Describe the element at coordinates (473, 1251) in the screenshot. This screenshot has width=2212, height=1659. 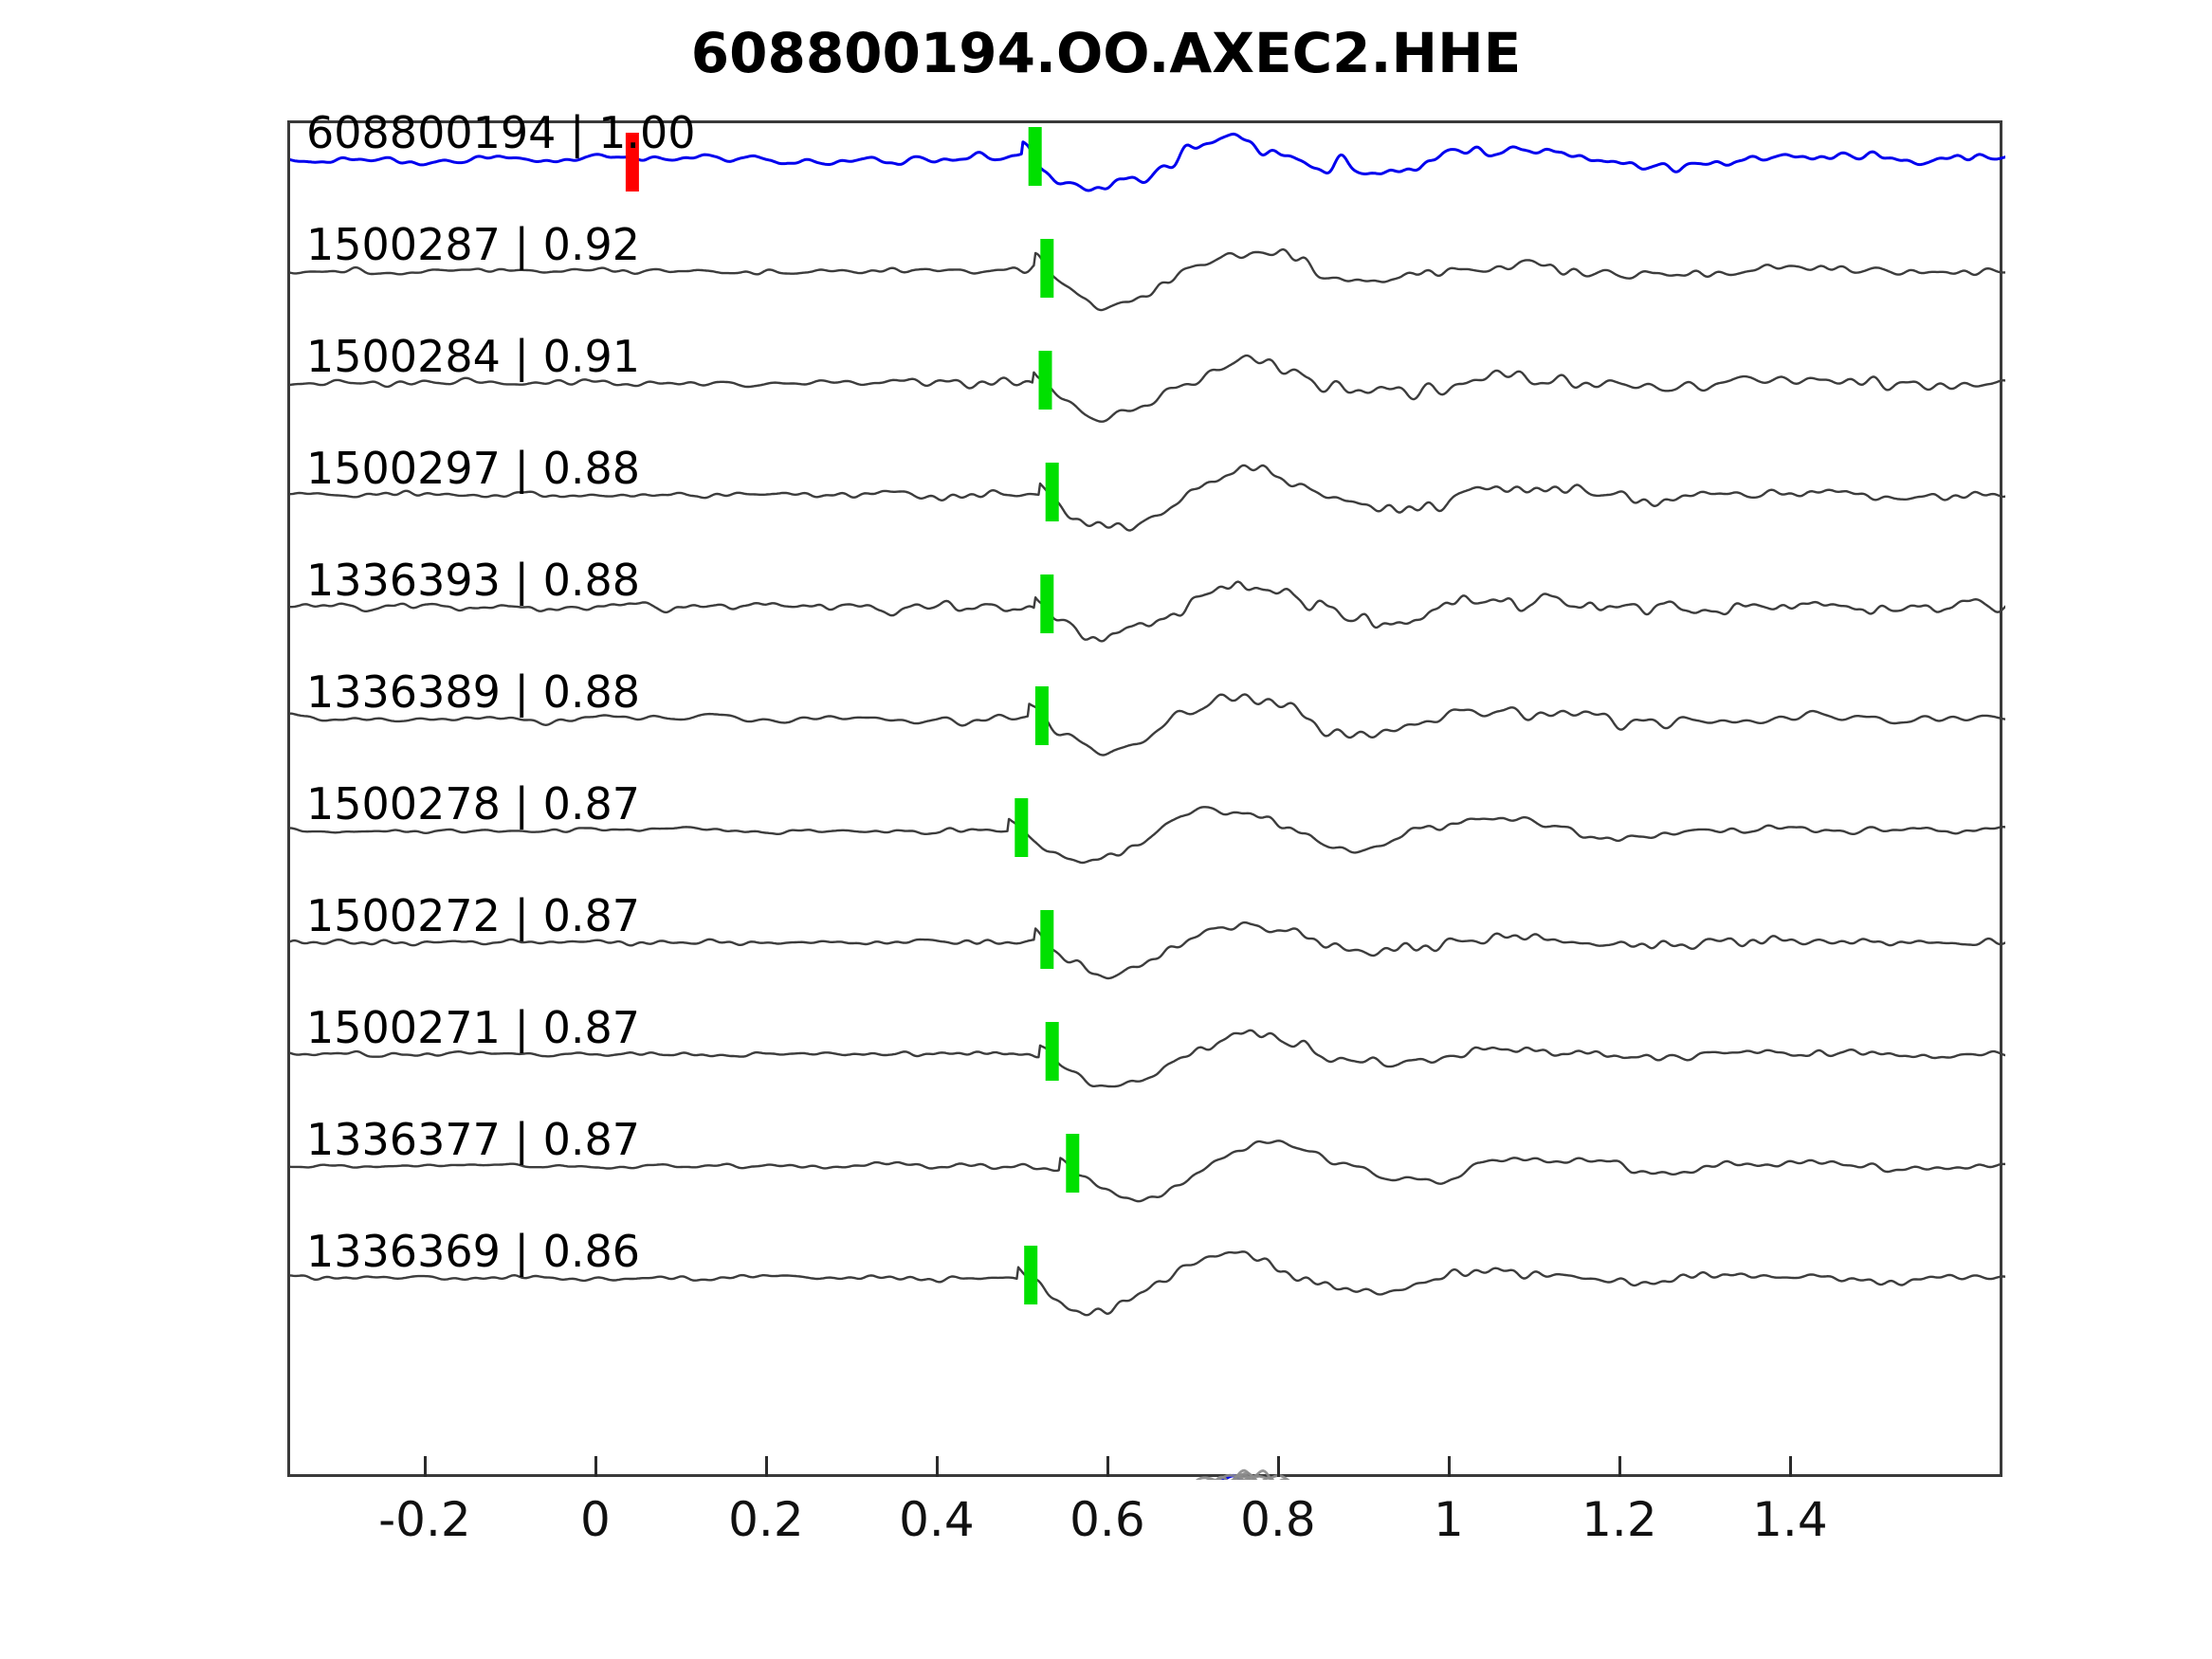
I see `trace-label: 1336369 | 0.86` at that location.